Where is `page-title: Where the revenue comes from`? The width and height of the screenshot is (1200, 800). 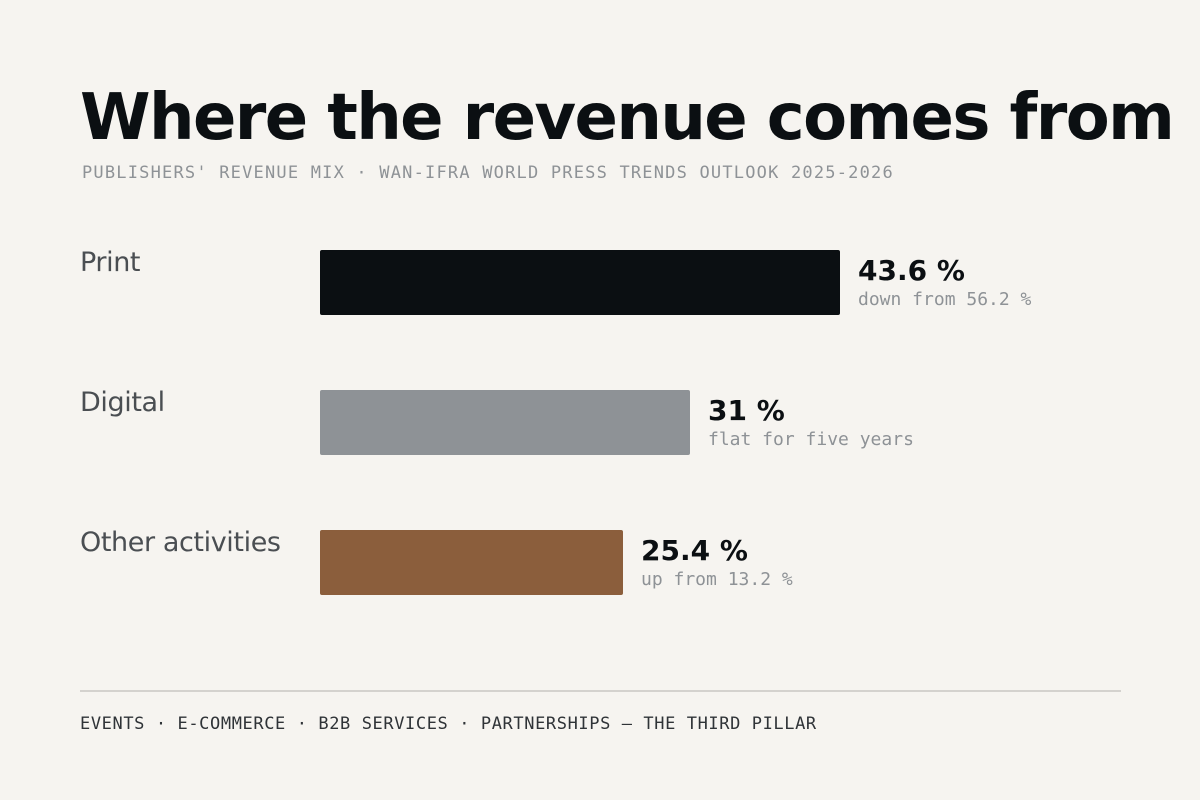 page-title: Where the revenue comes from is located at coordinates (627, 118).